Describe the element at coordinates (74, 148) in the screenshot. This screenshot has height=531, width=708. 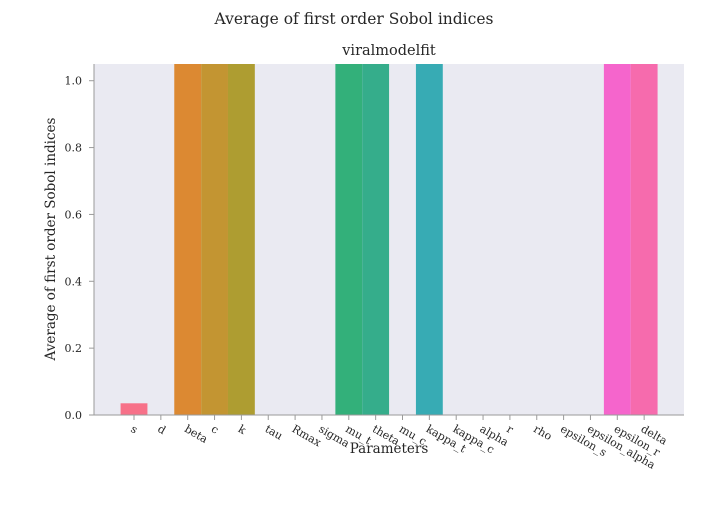
I see `y-tick-label: 0.8` at that location.